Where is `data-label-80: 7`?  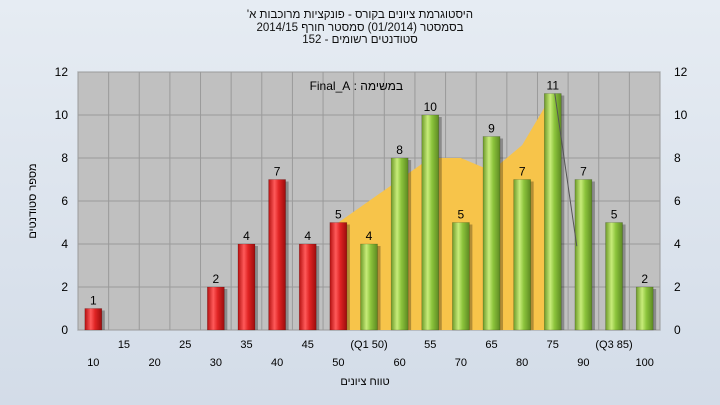 data-label-80: 7 is located at coordinates (522, 172).